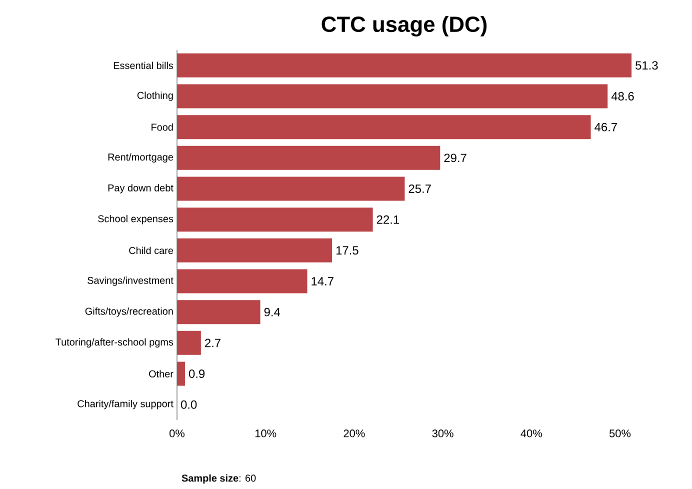  Describe the element at coordinates (531, 434) in the screenshot. I see `x-tick-label: 40%` at that location.